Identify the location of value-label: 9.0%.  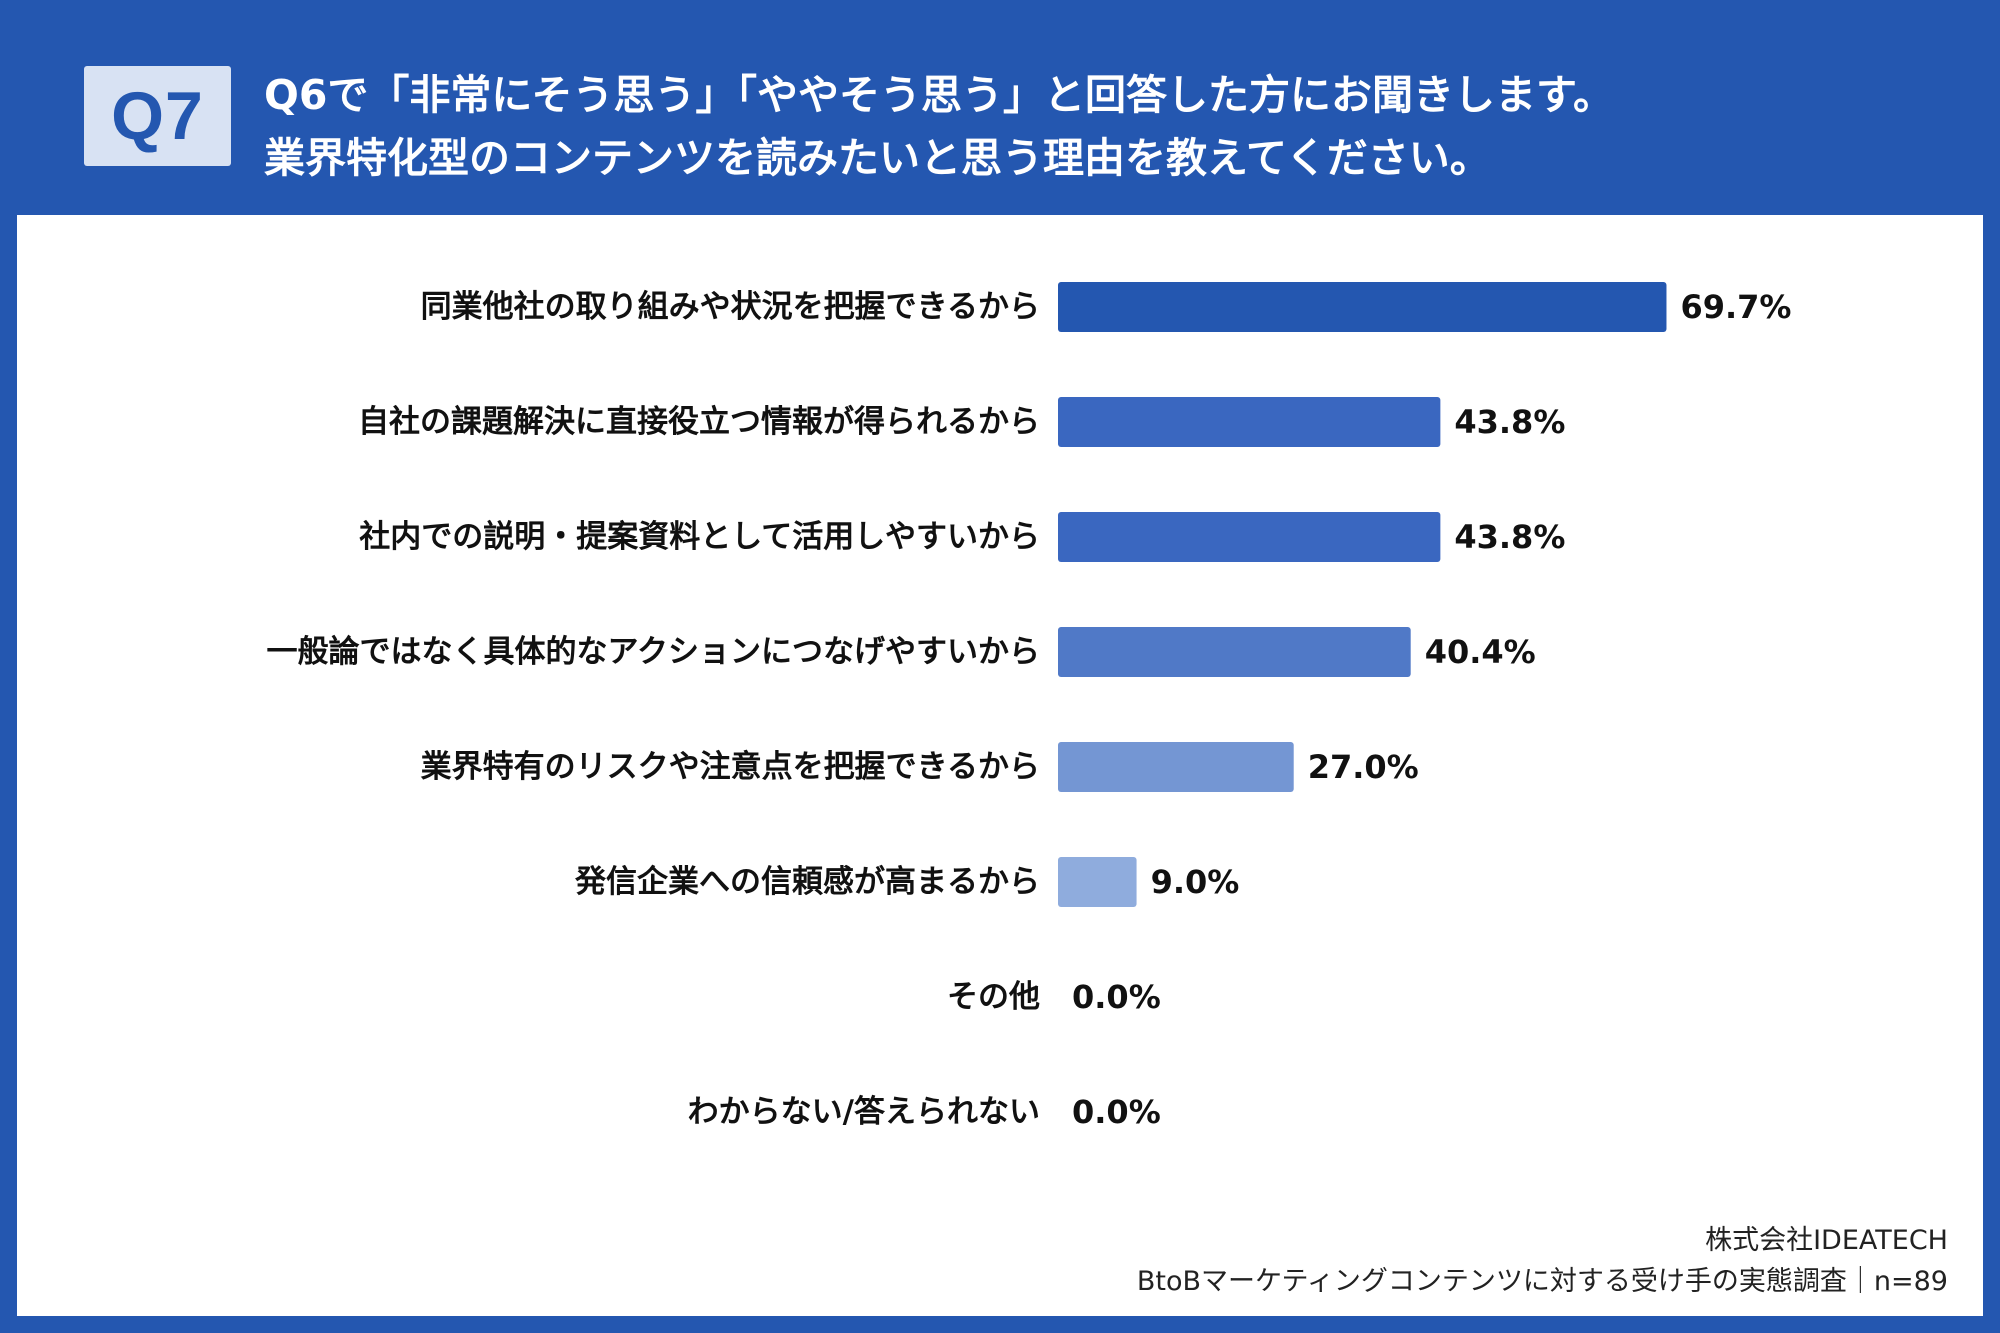
(1195, 882).